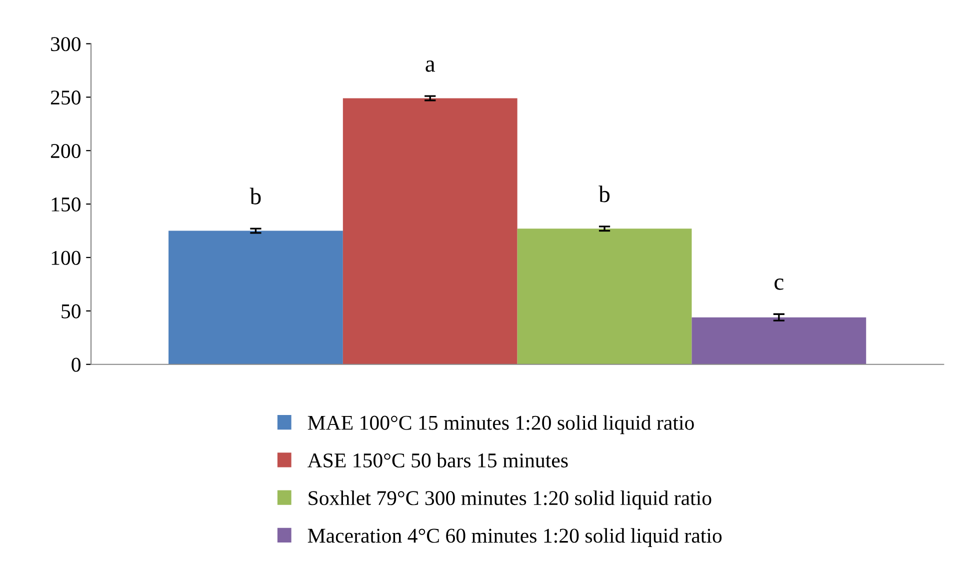 This screenshot has width=958, height=583. Describe the element at coordinates (65, 97) in the screenshot. I see `y-tick-label: 250` at that location.